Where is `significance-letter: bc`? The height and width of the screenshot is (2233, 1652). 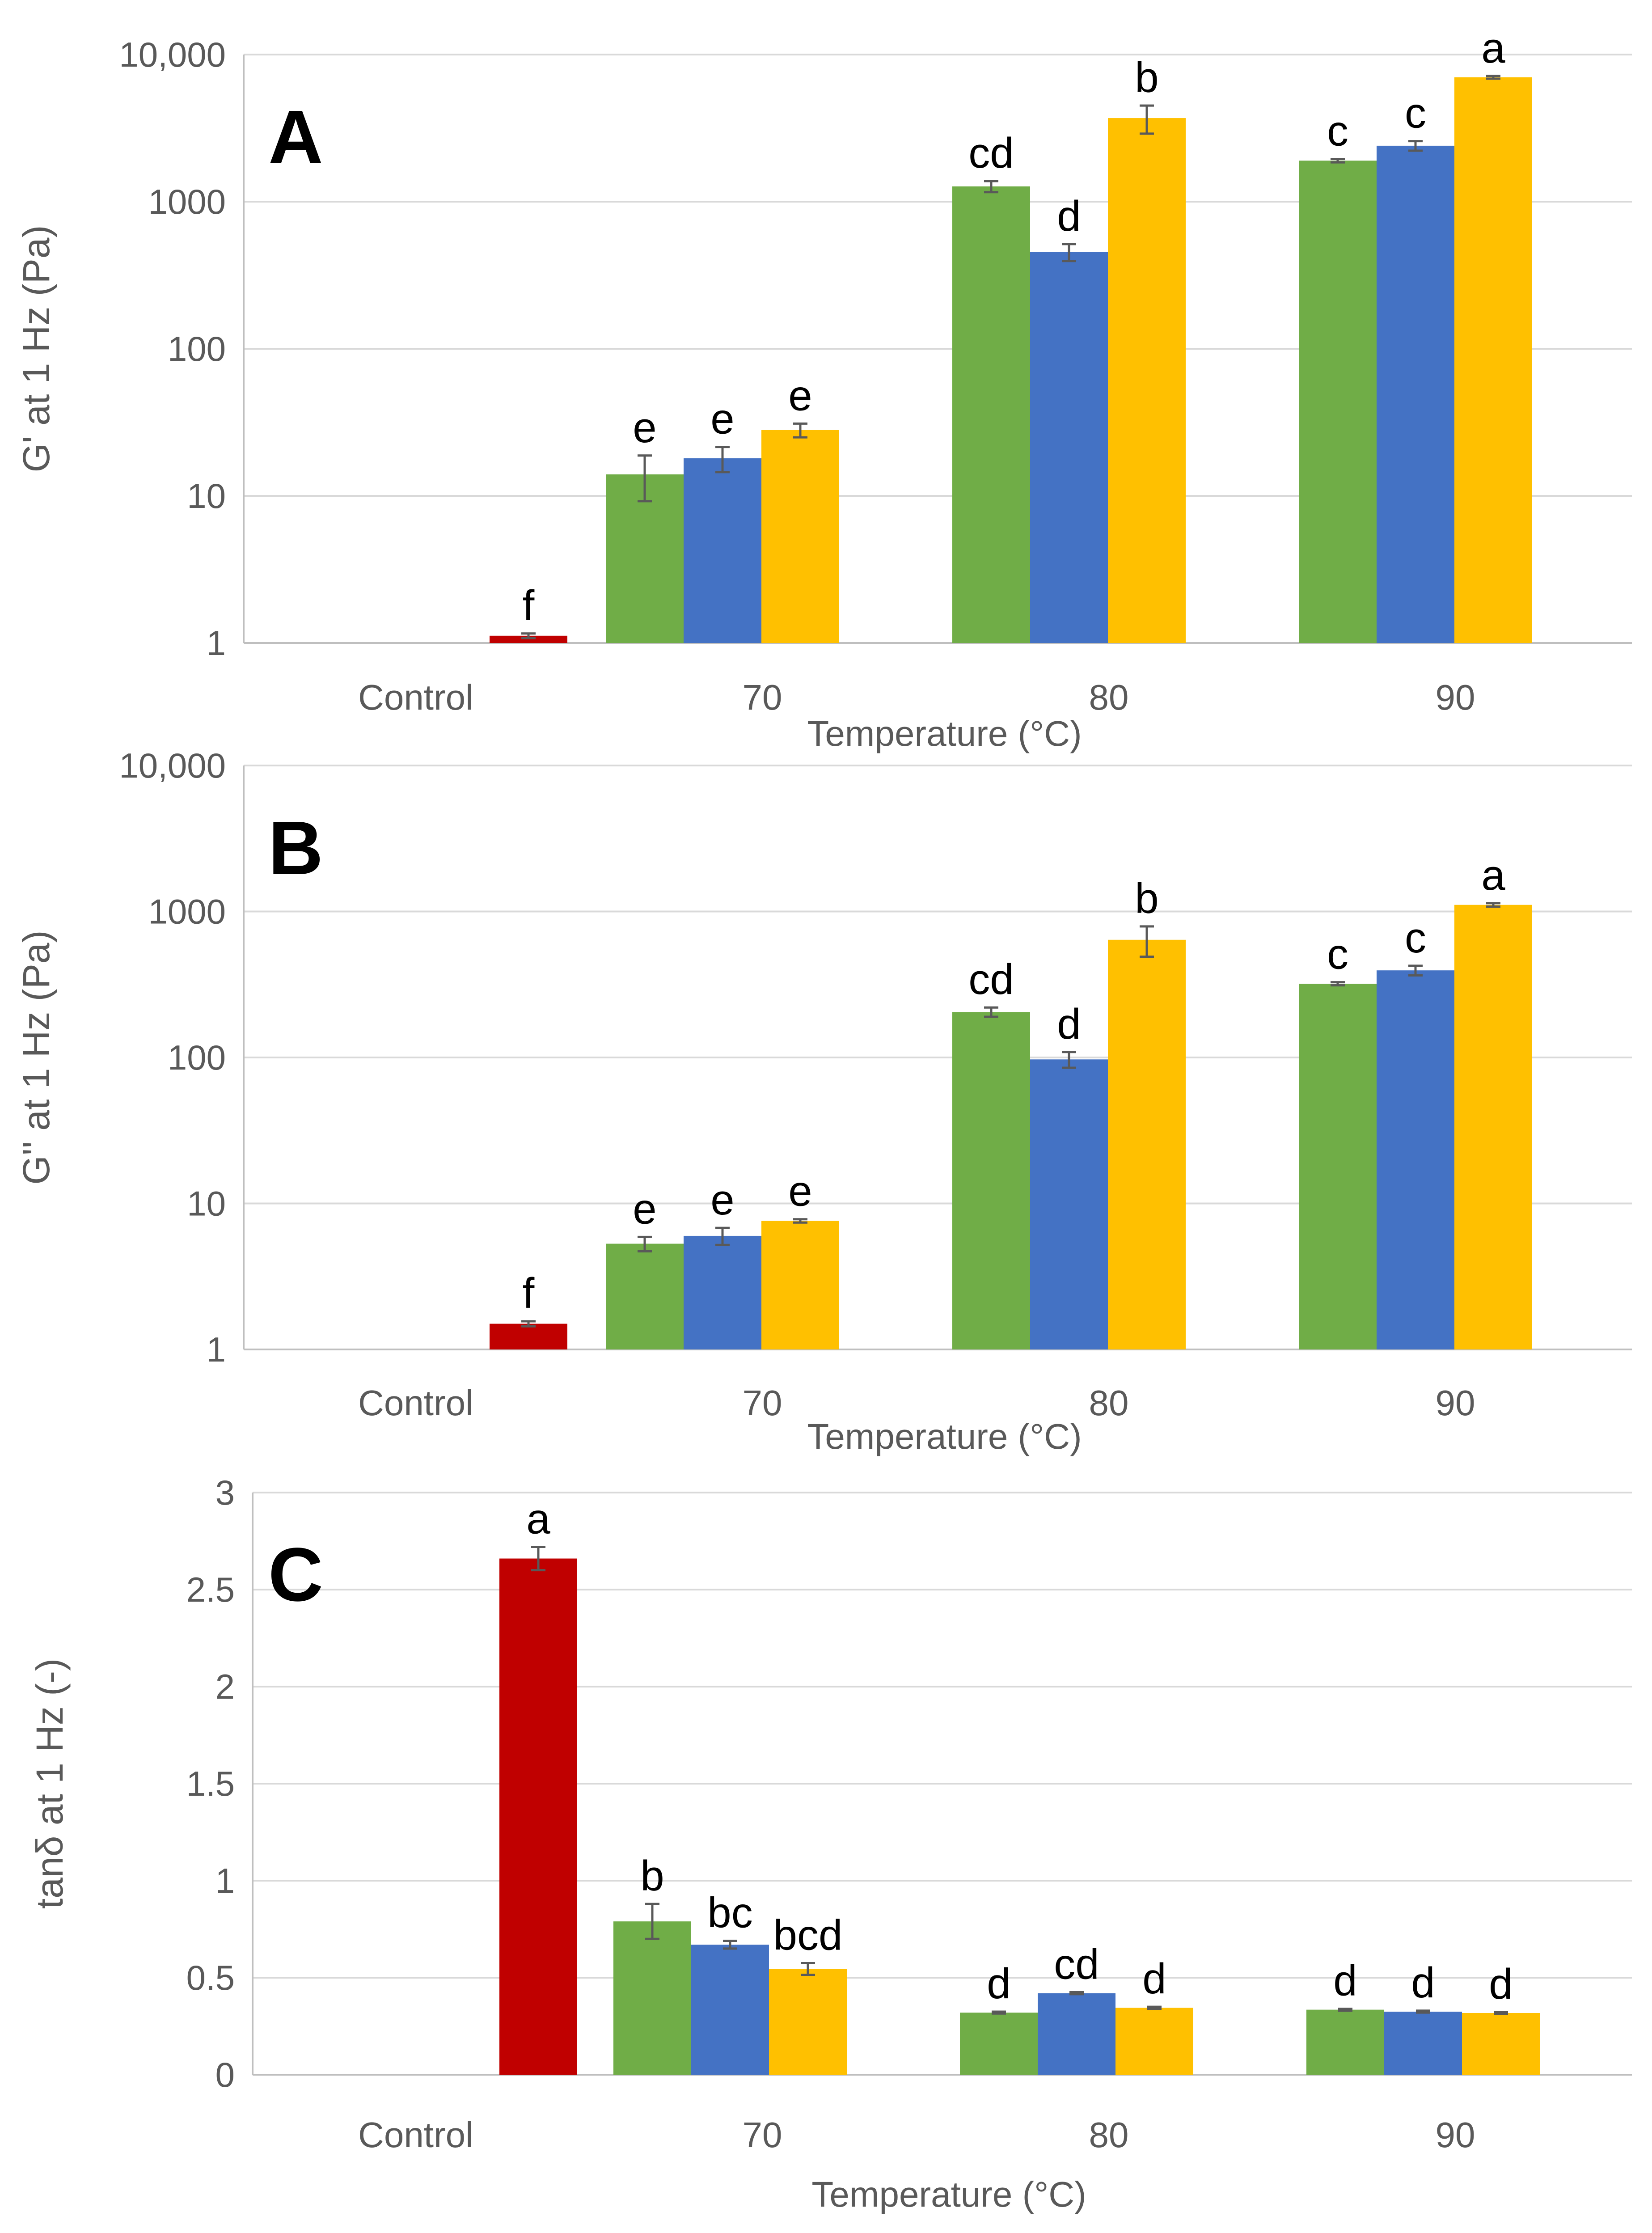 significance-letter: bc is located at coordinates (729, 1913).